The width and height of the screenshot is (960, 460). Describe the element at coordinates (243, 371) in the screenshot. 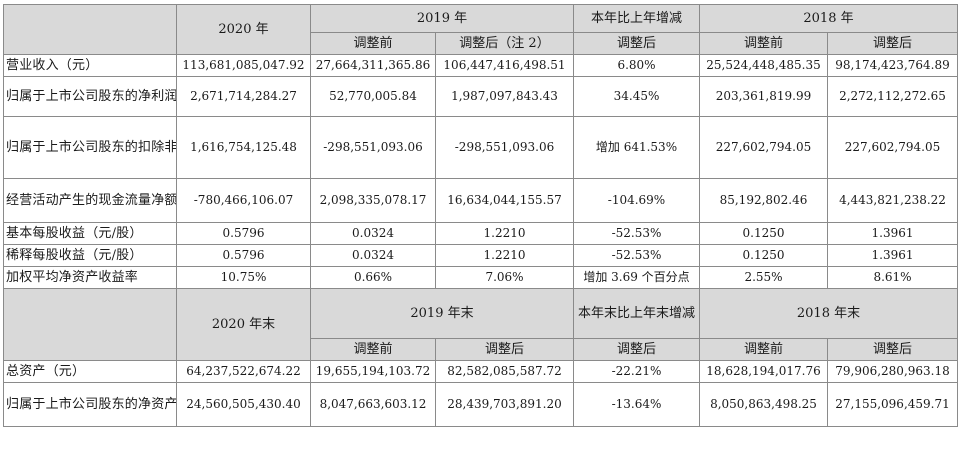

I see `cell-2020: 64,237,522,674.22` at that location.